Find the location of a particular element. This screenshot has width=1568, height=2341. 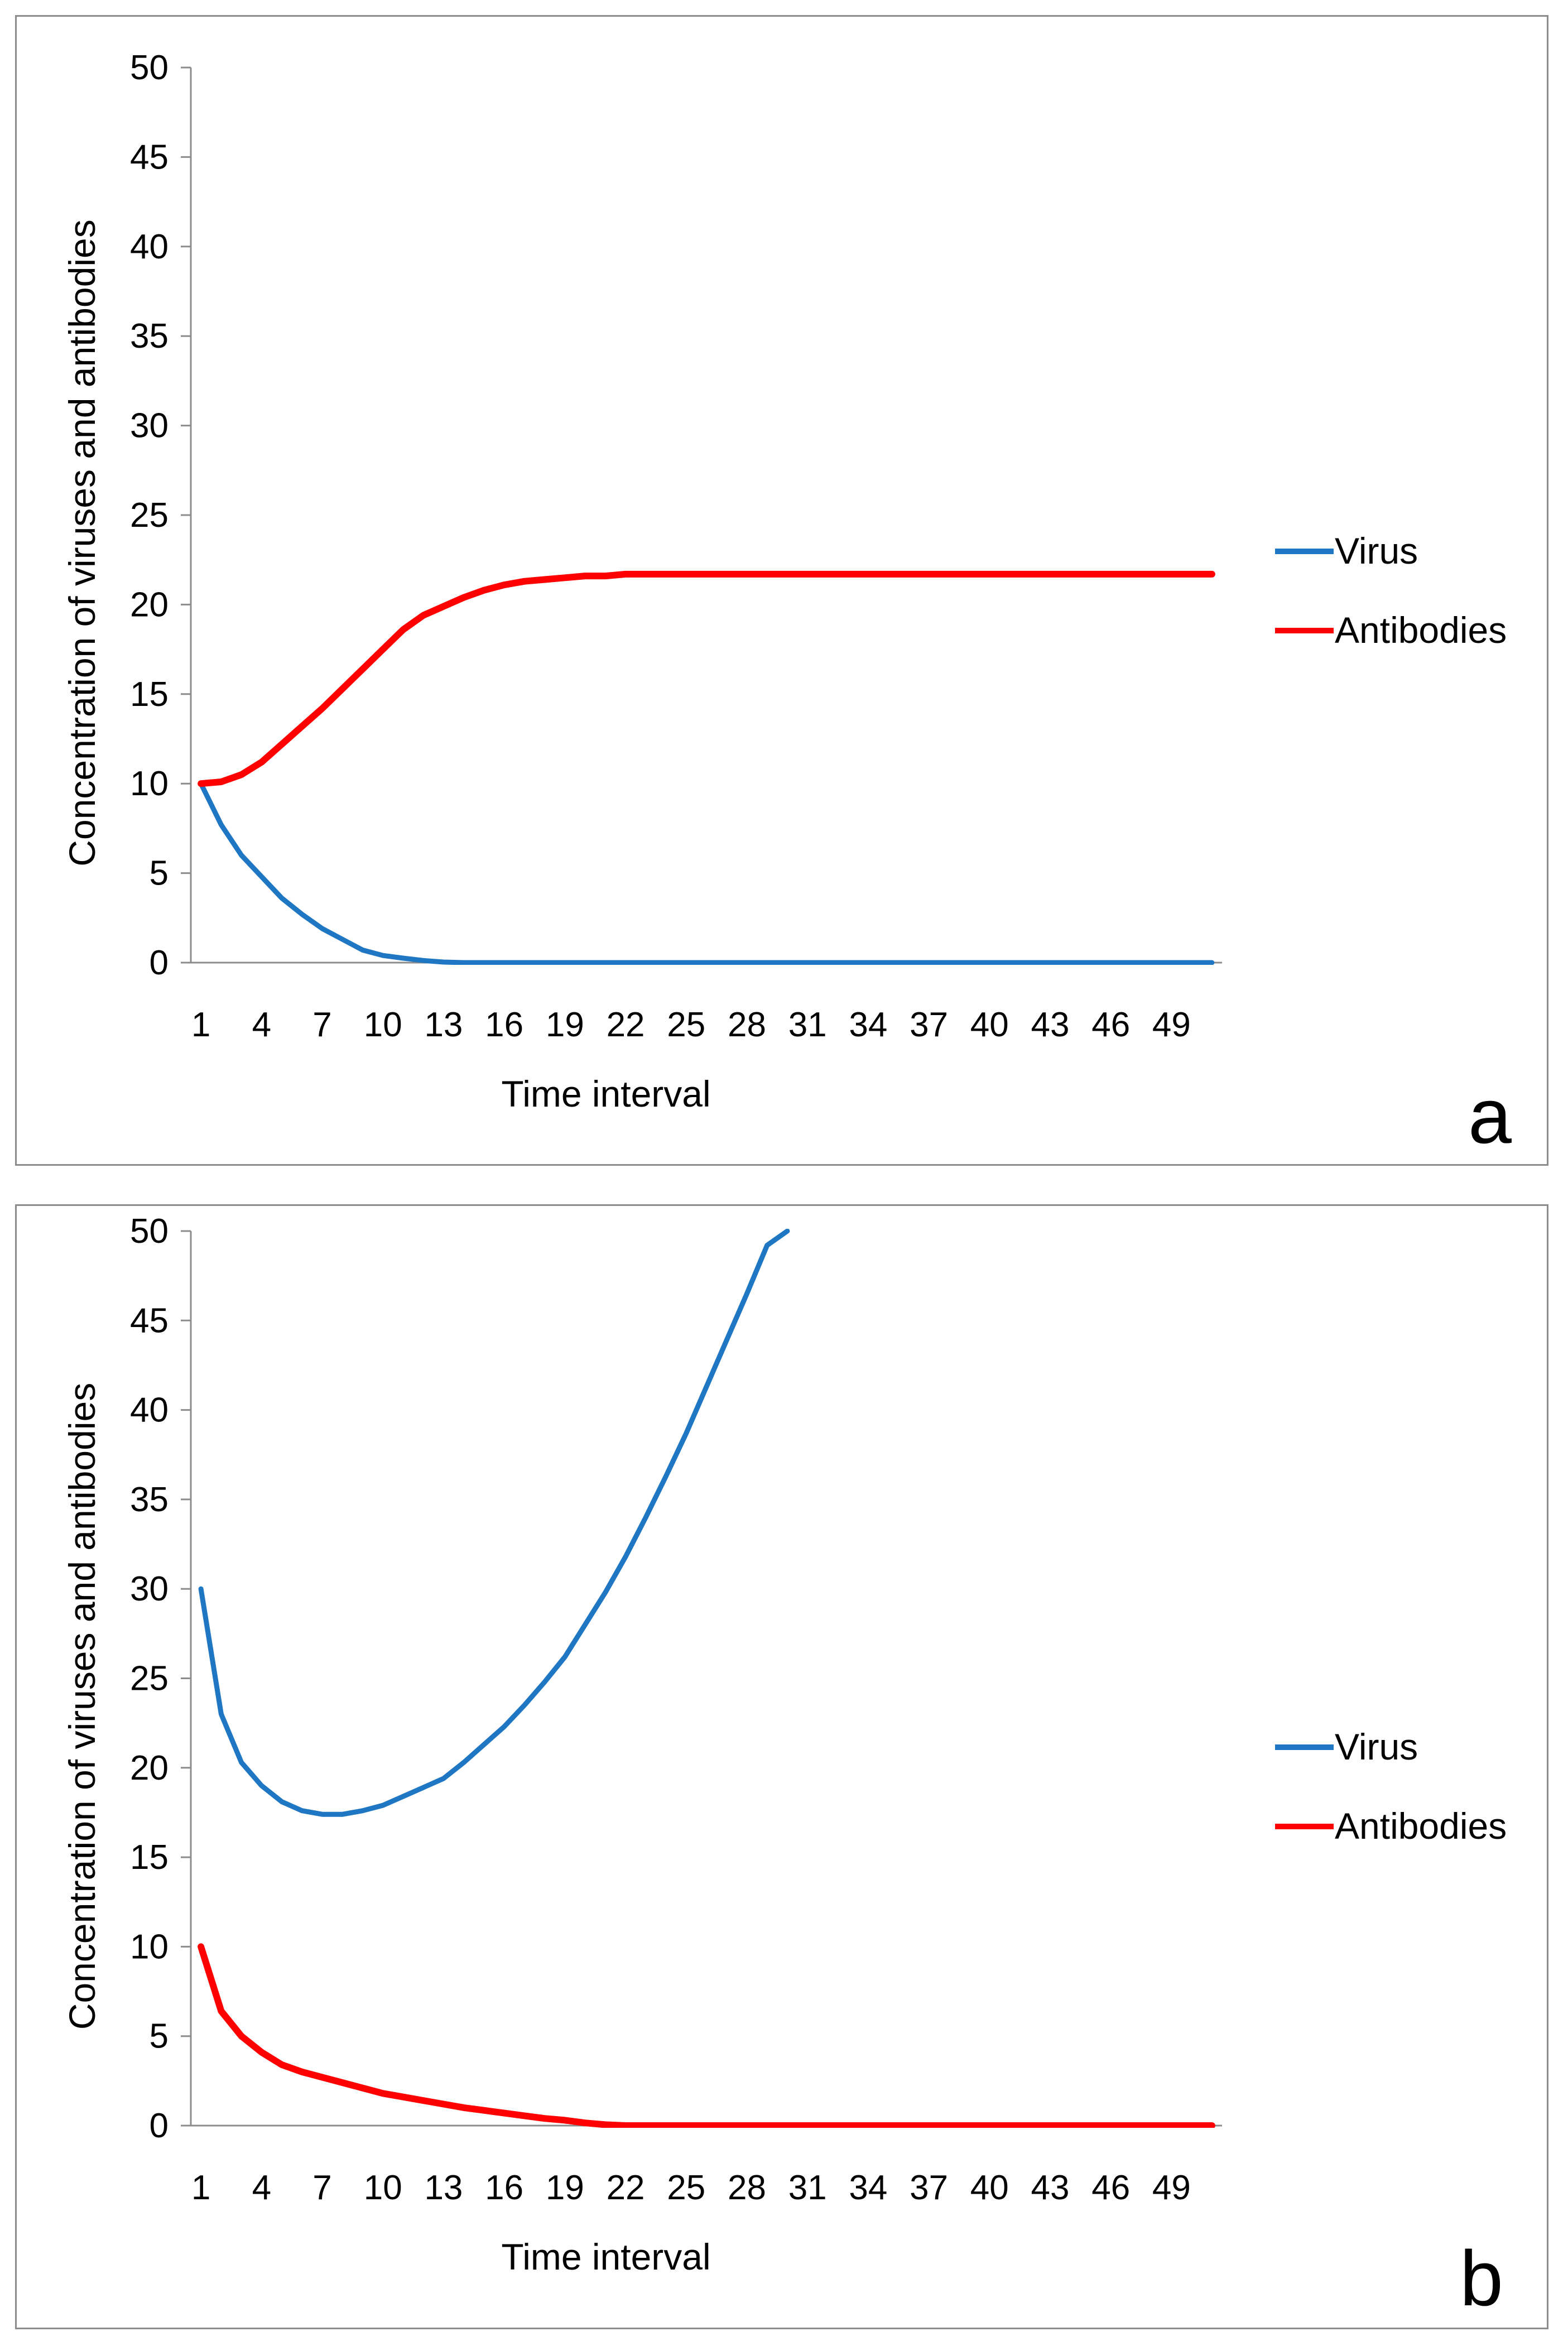

panel-label: b is located at coordinates (1482, 2278).